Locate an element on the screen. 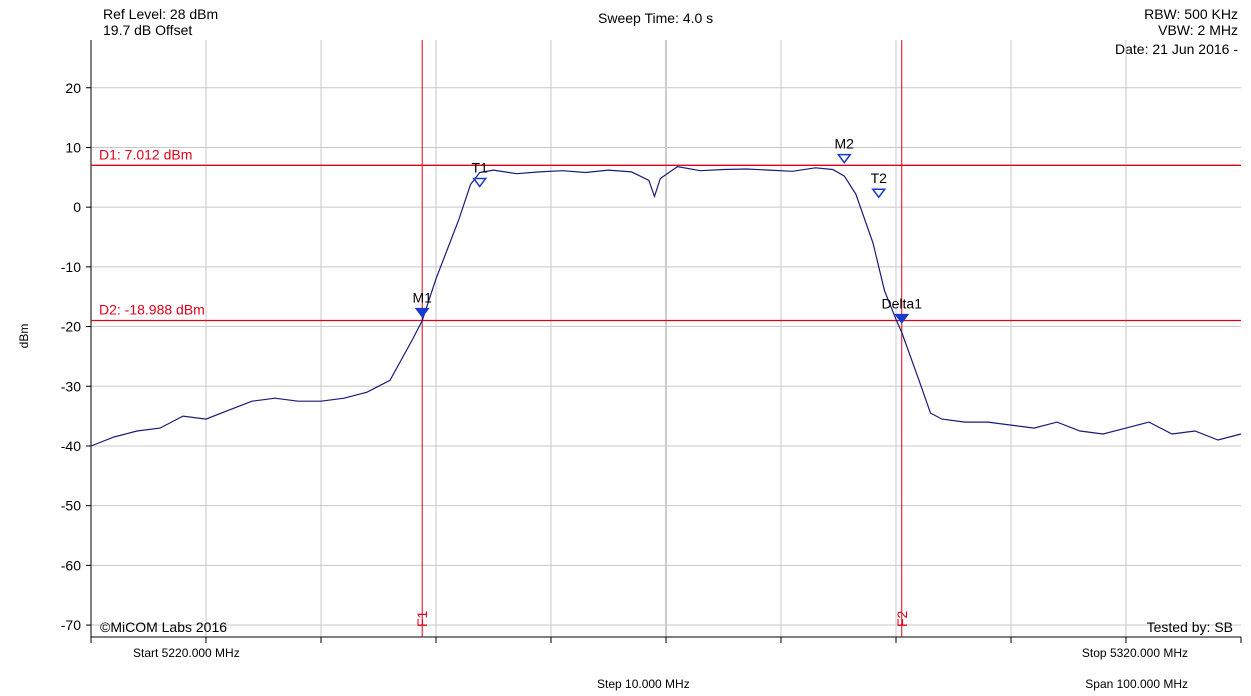 The image size is (1251, 696). y-tick-label: -50 is located at coordinates (71, 506).